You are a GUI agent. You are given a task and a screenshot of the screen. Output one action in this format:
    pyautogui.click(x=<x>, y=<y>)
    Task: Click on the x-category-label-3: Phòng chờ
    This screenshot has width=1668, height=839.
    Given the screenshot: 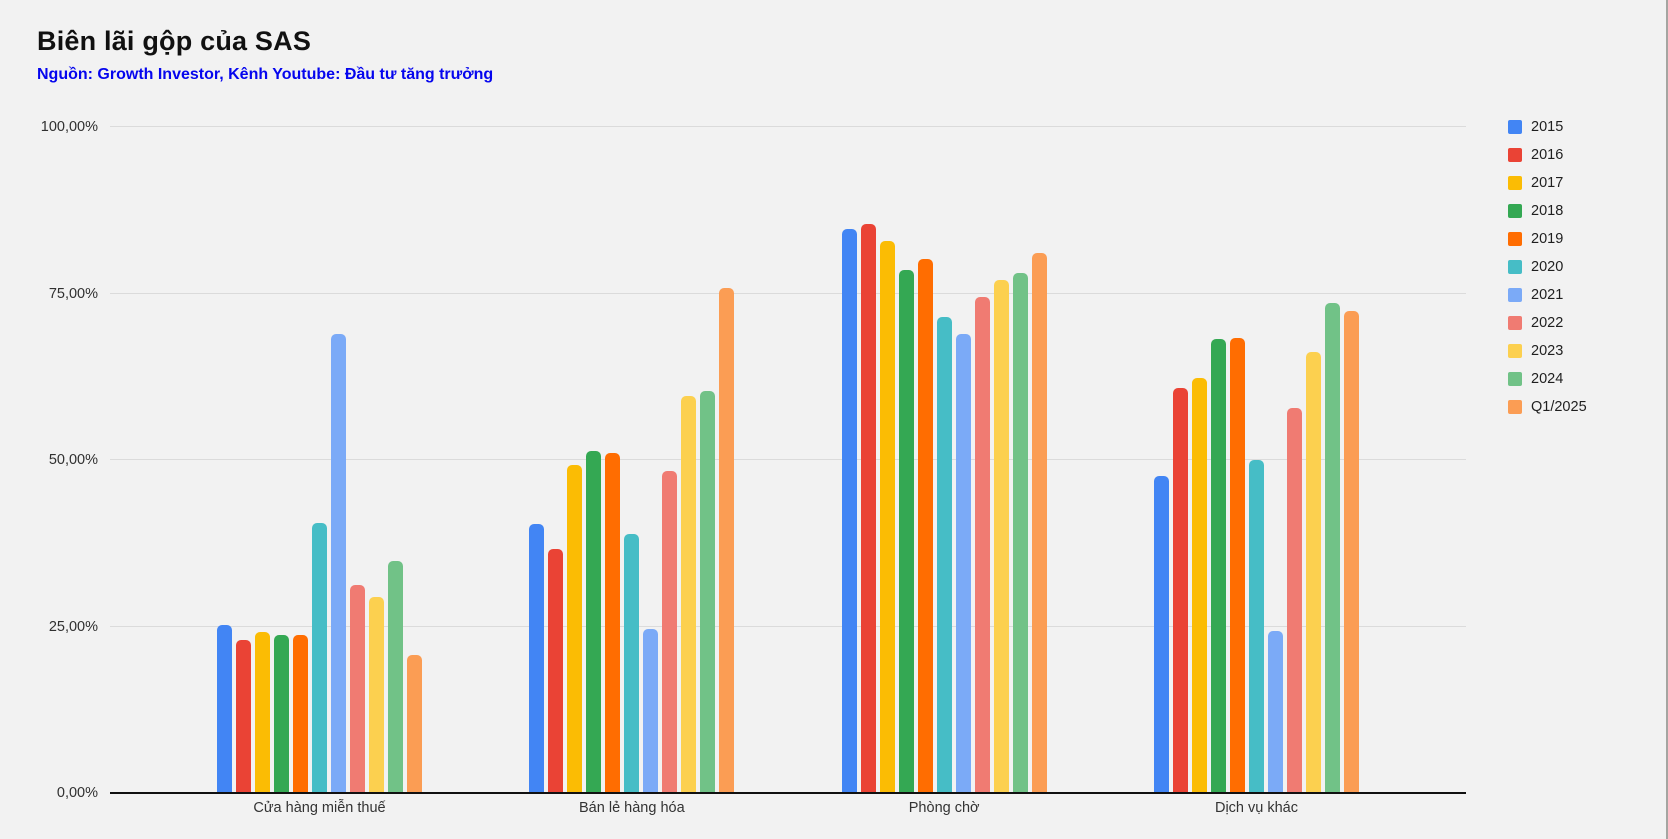 What is the action you would take?
    pyautogui.click(x=944, y=808)
    